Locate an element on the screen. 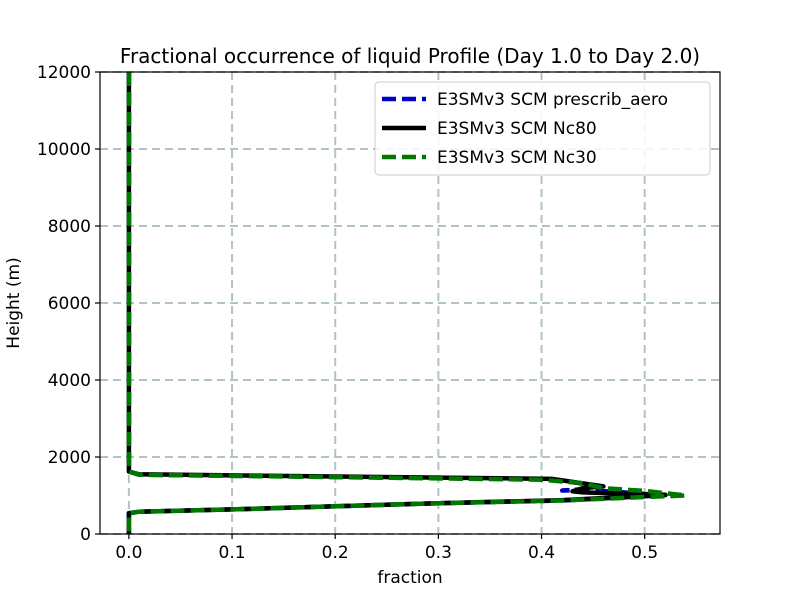 The width and height of the screenshot is (800, 600). x-tick-label: 0.1 is located at coordinates (232, 553).